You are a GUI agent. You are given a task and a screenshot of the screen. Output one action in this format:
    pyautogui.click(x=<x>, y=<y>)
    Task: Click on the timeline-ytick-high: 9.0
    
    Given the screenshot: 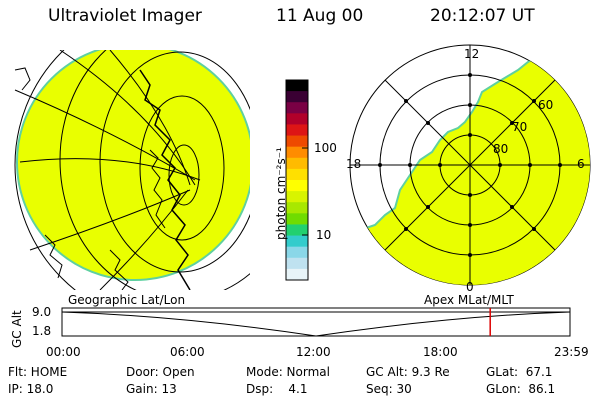 What is the action you would take?
    pyautogui.click(x=42, y=312)
    